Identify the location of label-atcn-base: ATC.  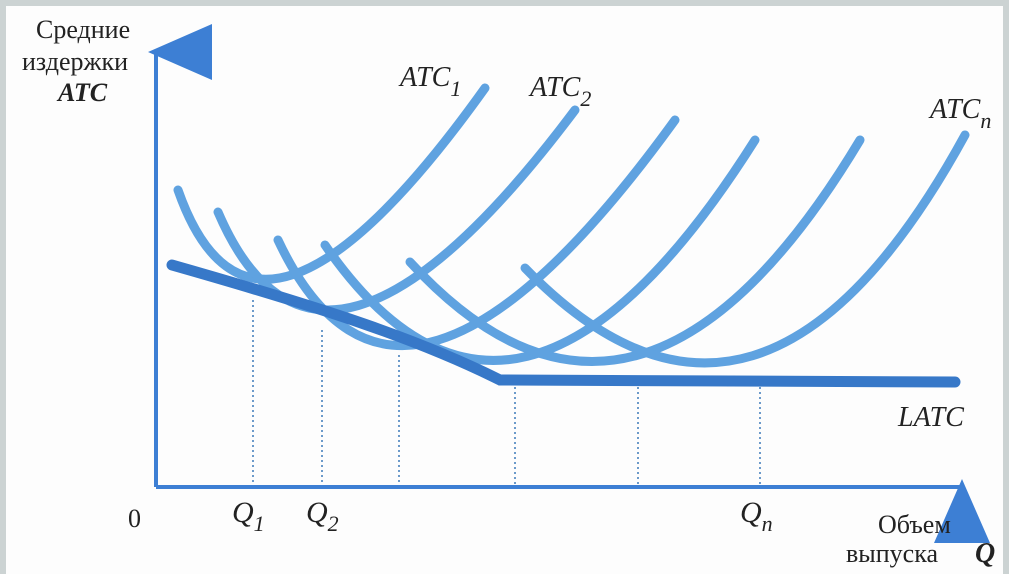
(954, 109).